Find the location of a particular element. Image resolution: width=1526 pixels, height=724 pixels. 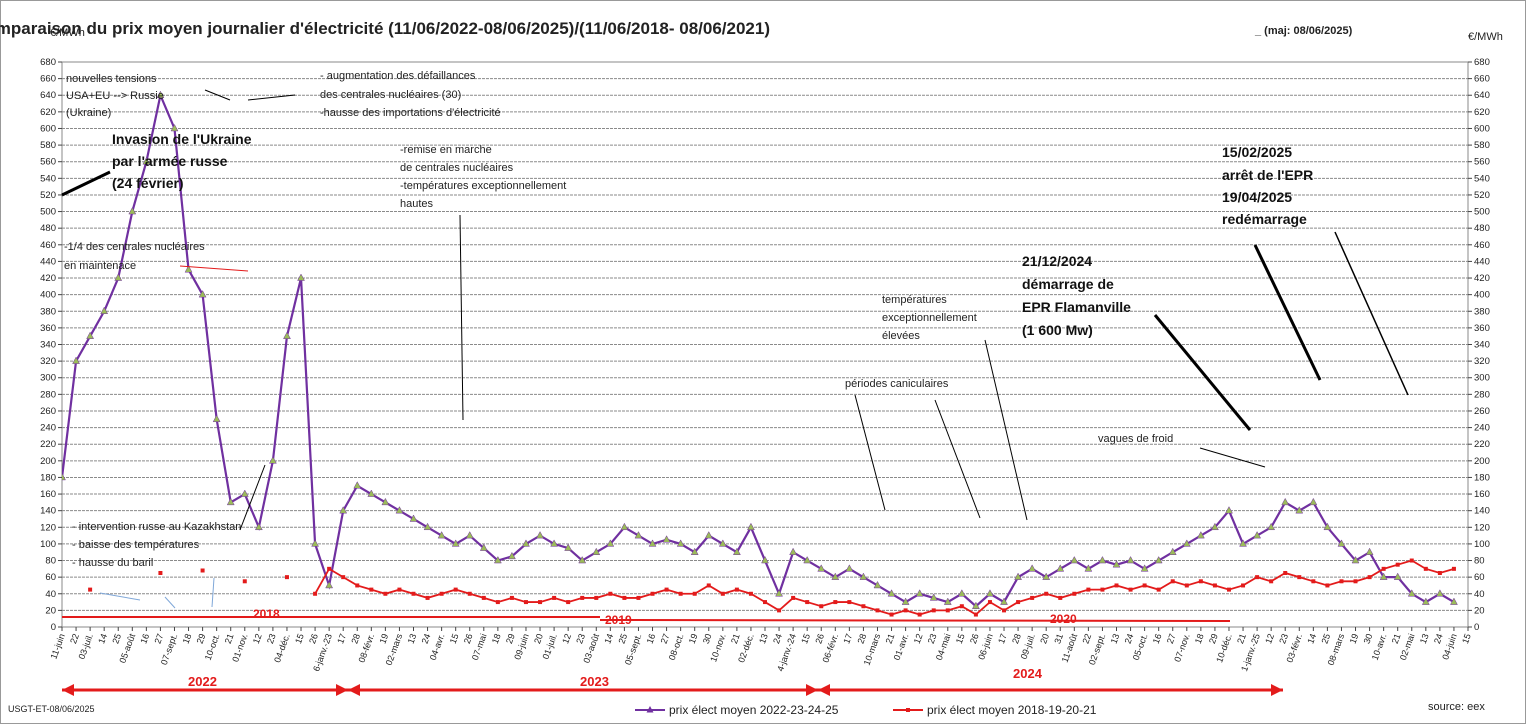

annotation: (Ukraine) is located at coordinates (88, 113).